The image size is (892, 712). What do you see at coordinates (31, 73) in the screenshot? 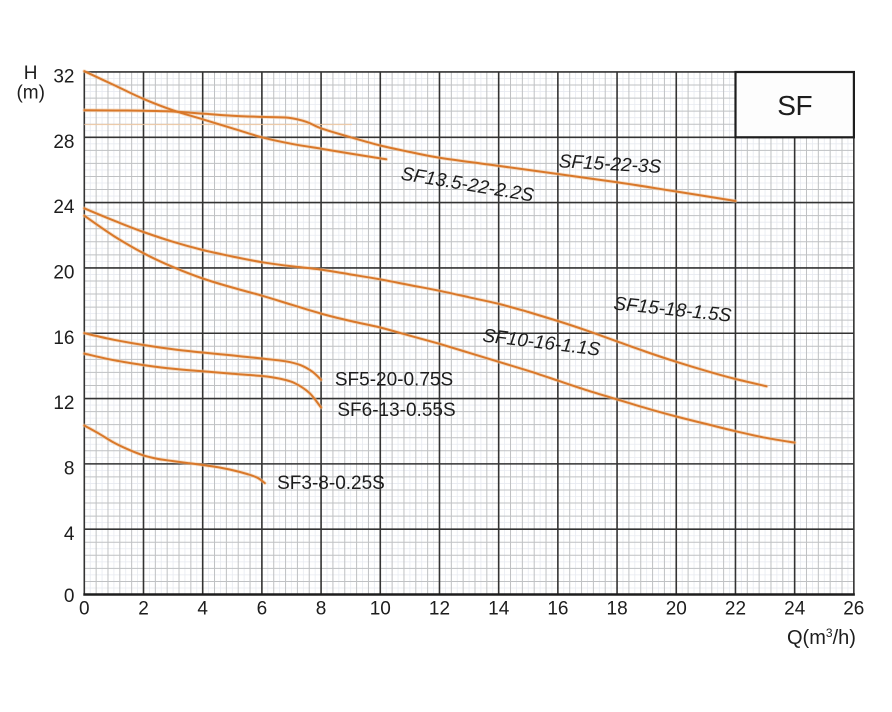
I see `svg-text: H` at bounding box center [31, 73].